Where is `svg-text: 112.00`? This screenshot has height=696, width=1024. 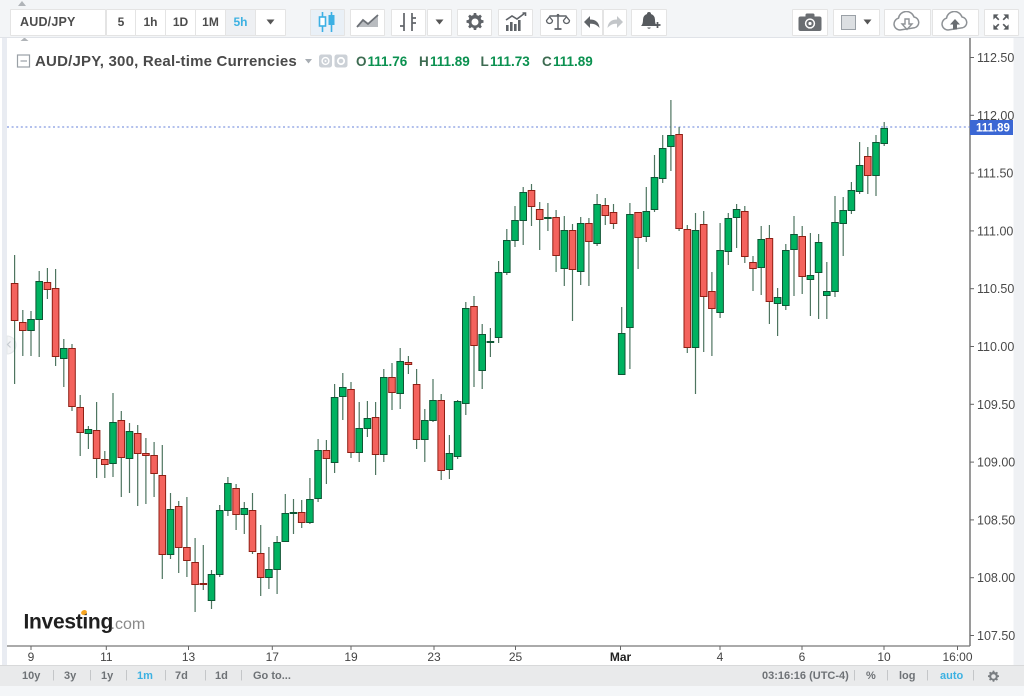 svg-text: 112.00 is located at coordinates (995, 116).